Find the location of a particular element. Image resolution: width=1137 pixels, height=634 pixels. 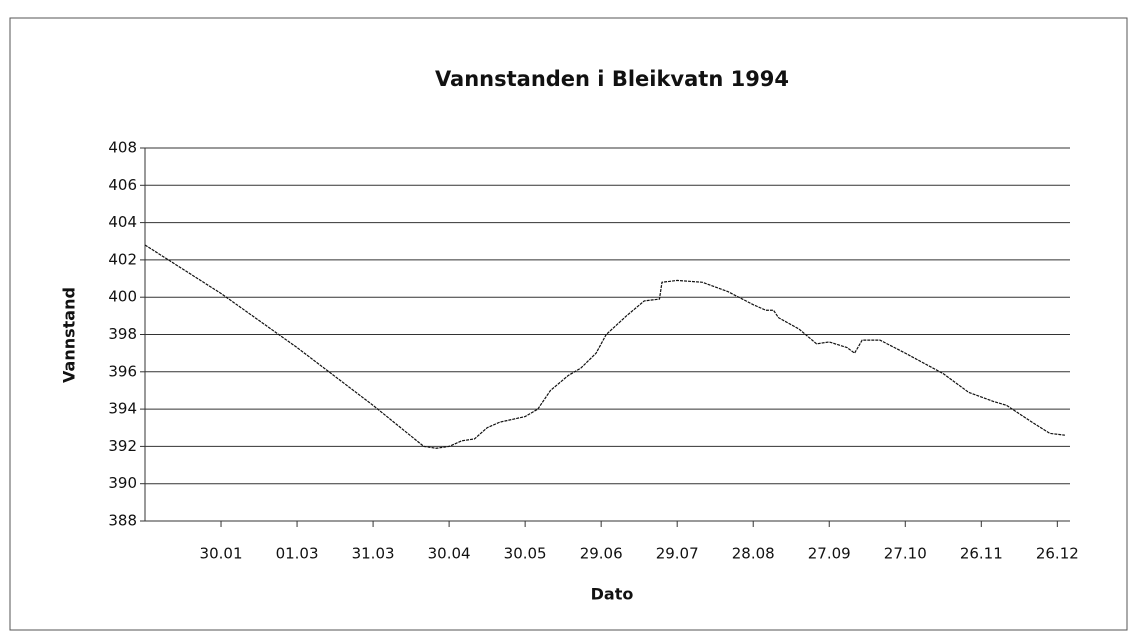

y-axis-label: Vannstand is located at coordinates (69, 335).